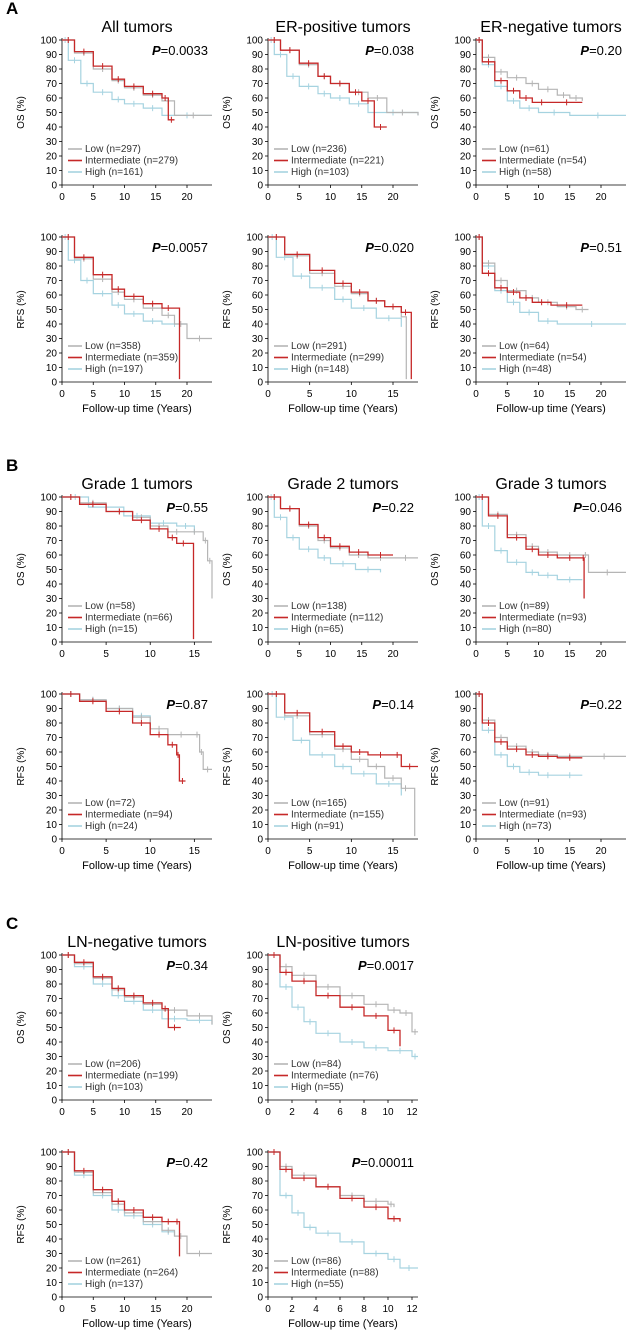 Image resolution: width=642 pixels, height=1339 pixels. I want to click on legend-entry-intermediate: Intermediate (n=264), so click(131, 1273).